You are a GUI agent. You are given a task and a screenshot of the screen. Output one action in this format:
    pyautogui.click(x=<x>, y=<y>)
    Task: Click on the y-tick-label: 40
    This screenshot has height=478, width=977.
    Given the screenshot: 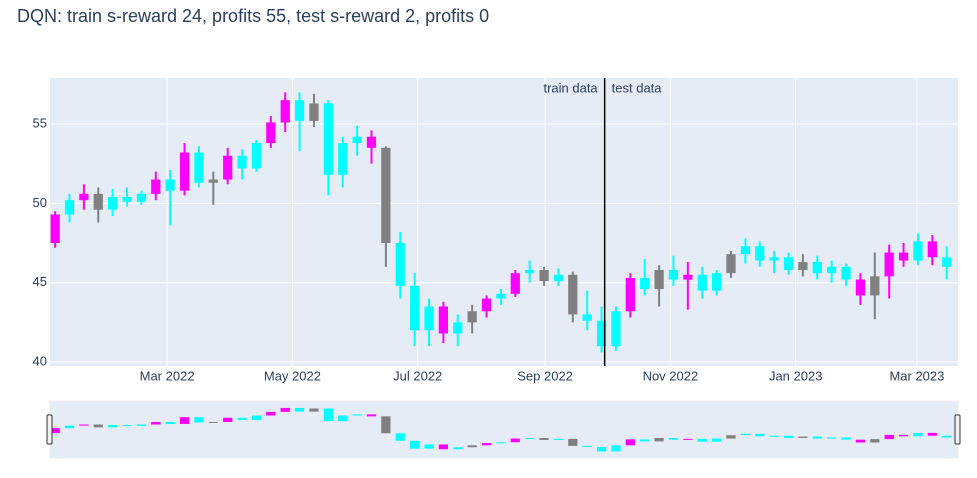 What is the action you would take?
    pyautogui.click(x=40, y=360)
    